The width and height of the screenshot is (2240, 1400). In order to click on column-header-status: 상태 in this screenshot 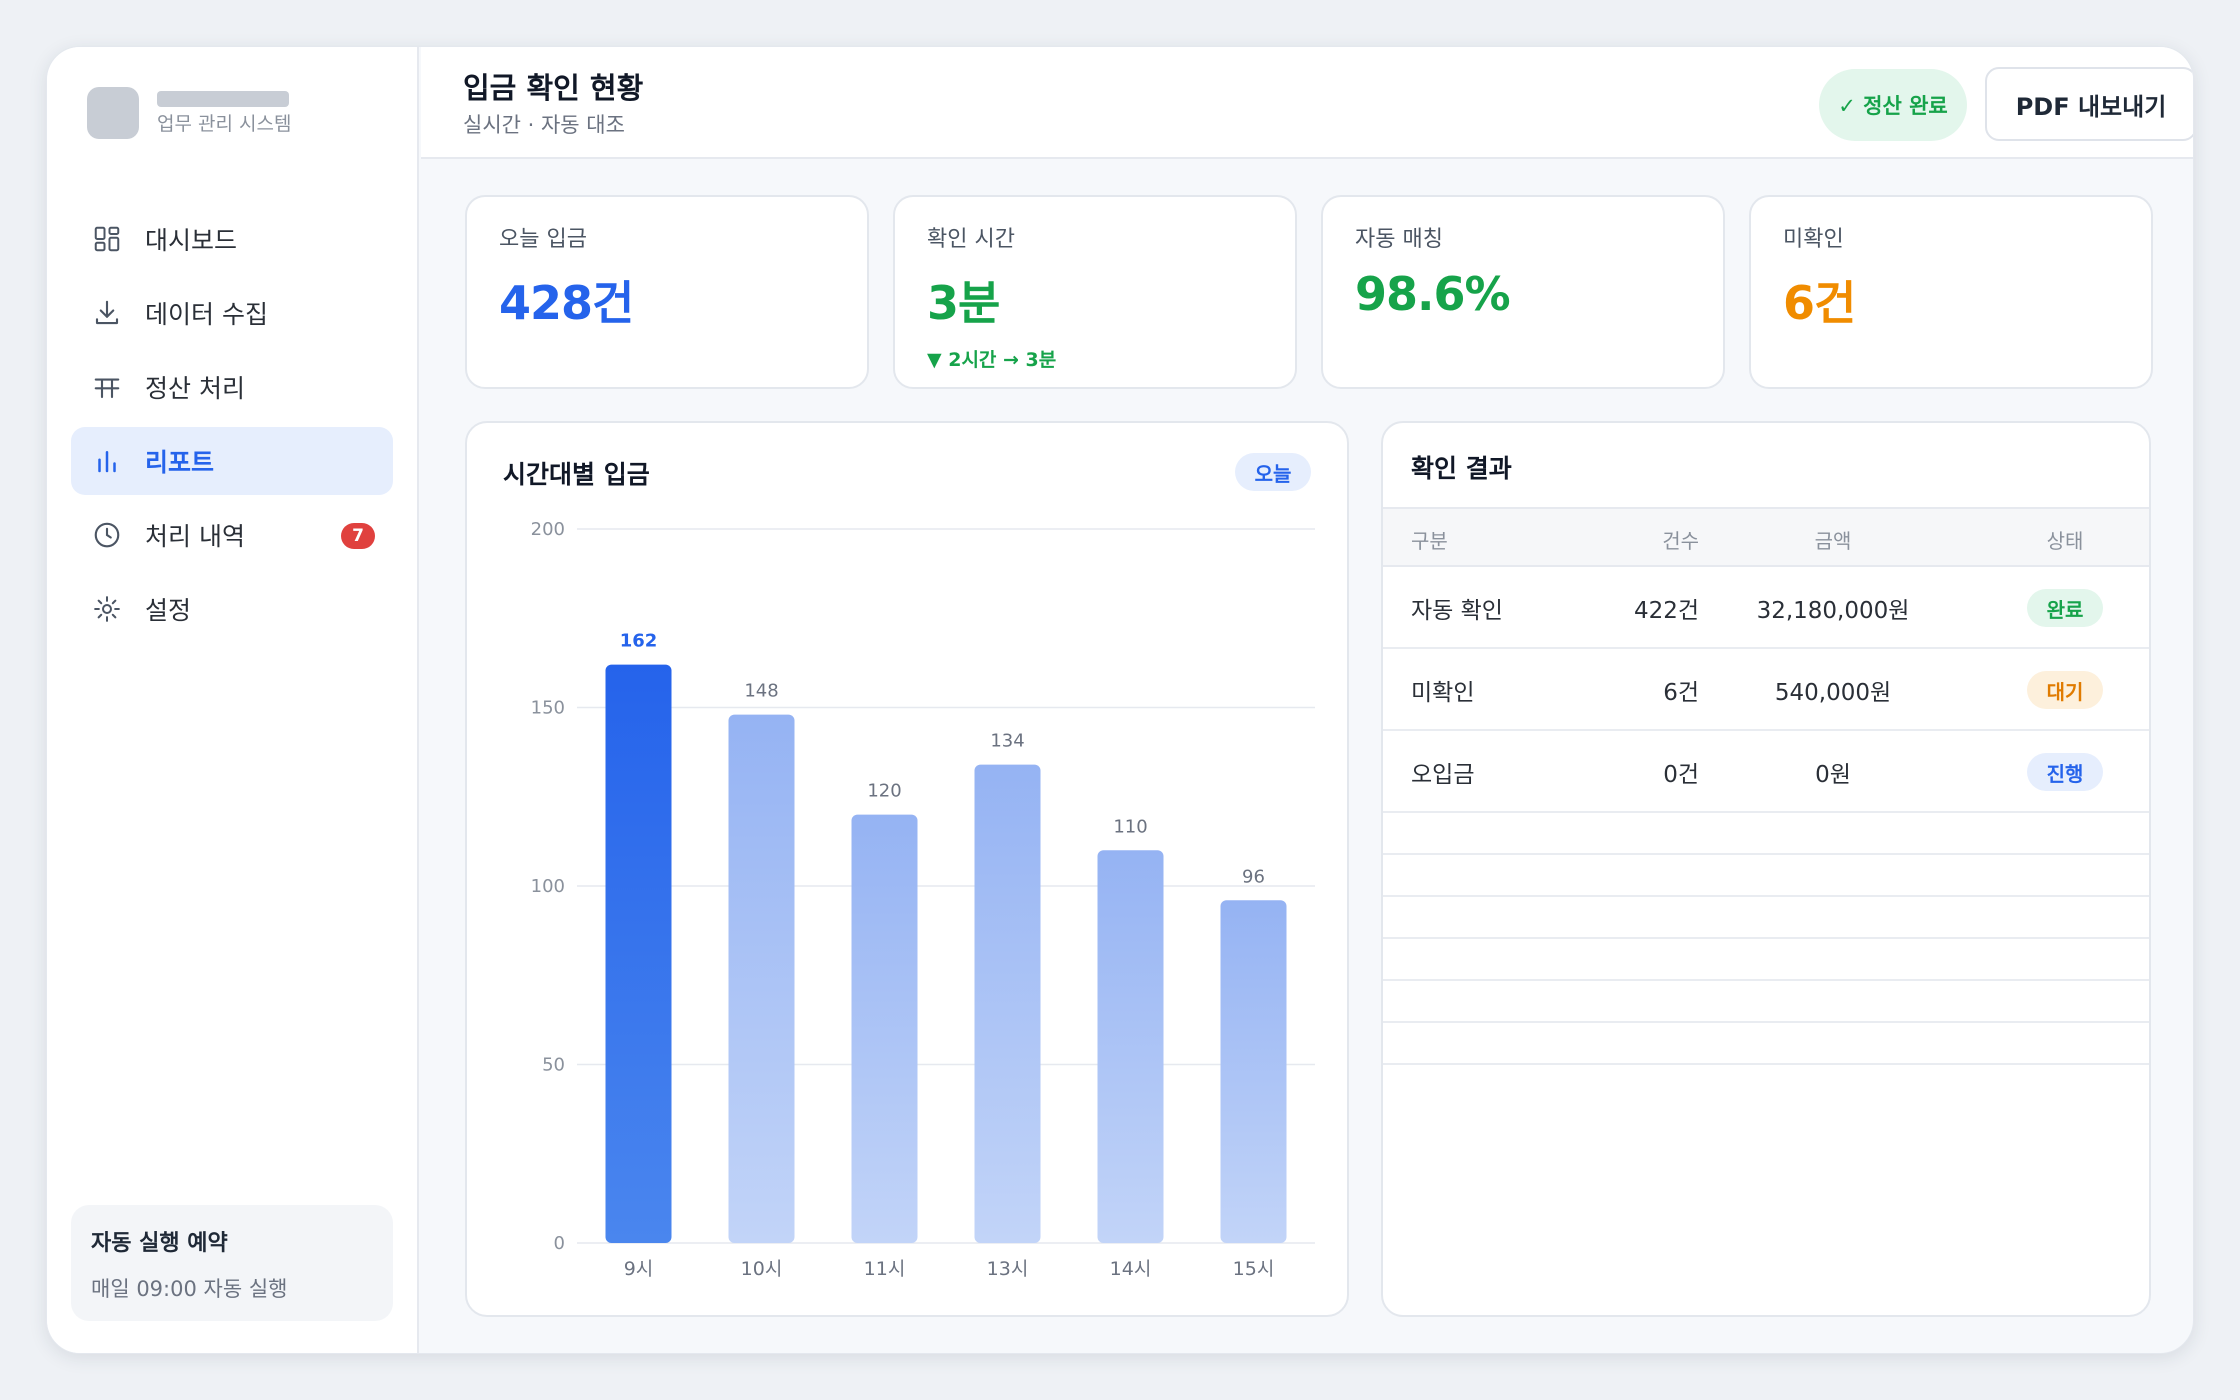, I will do `click(2065, 541)`.